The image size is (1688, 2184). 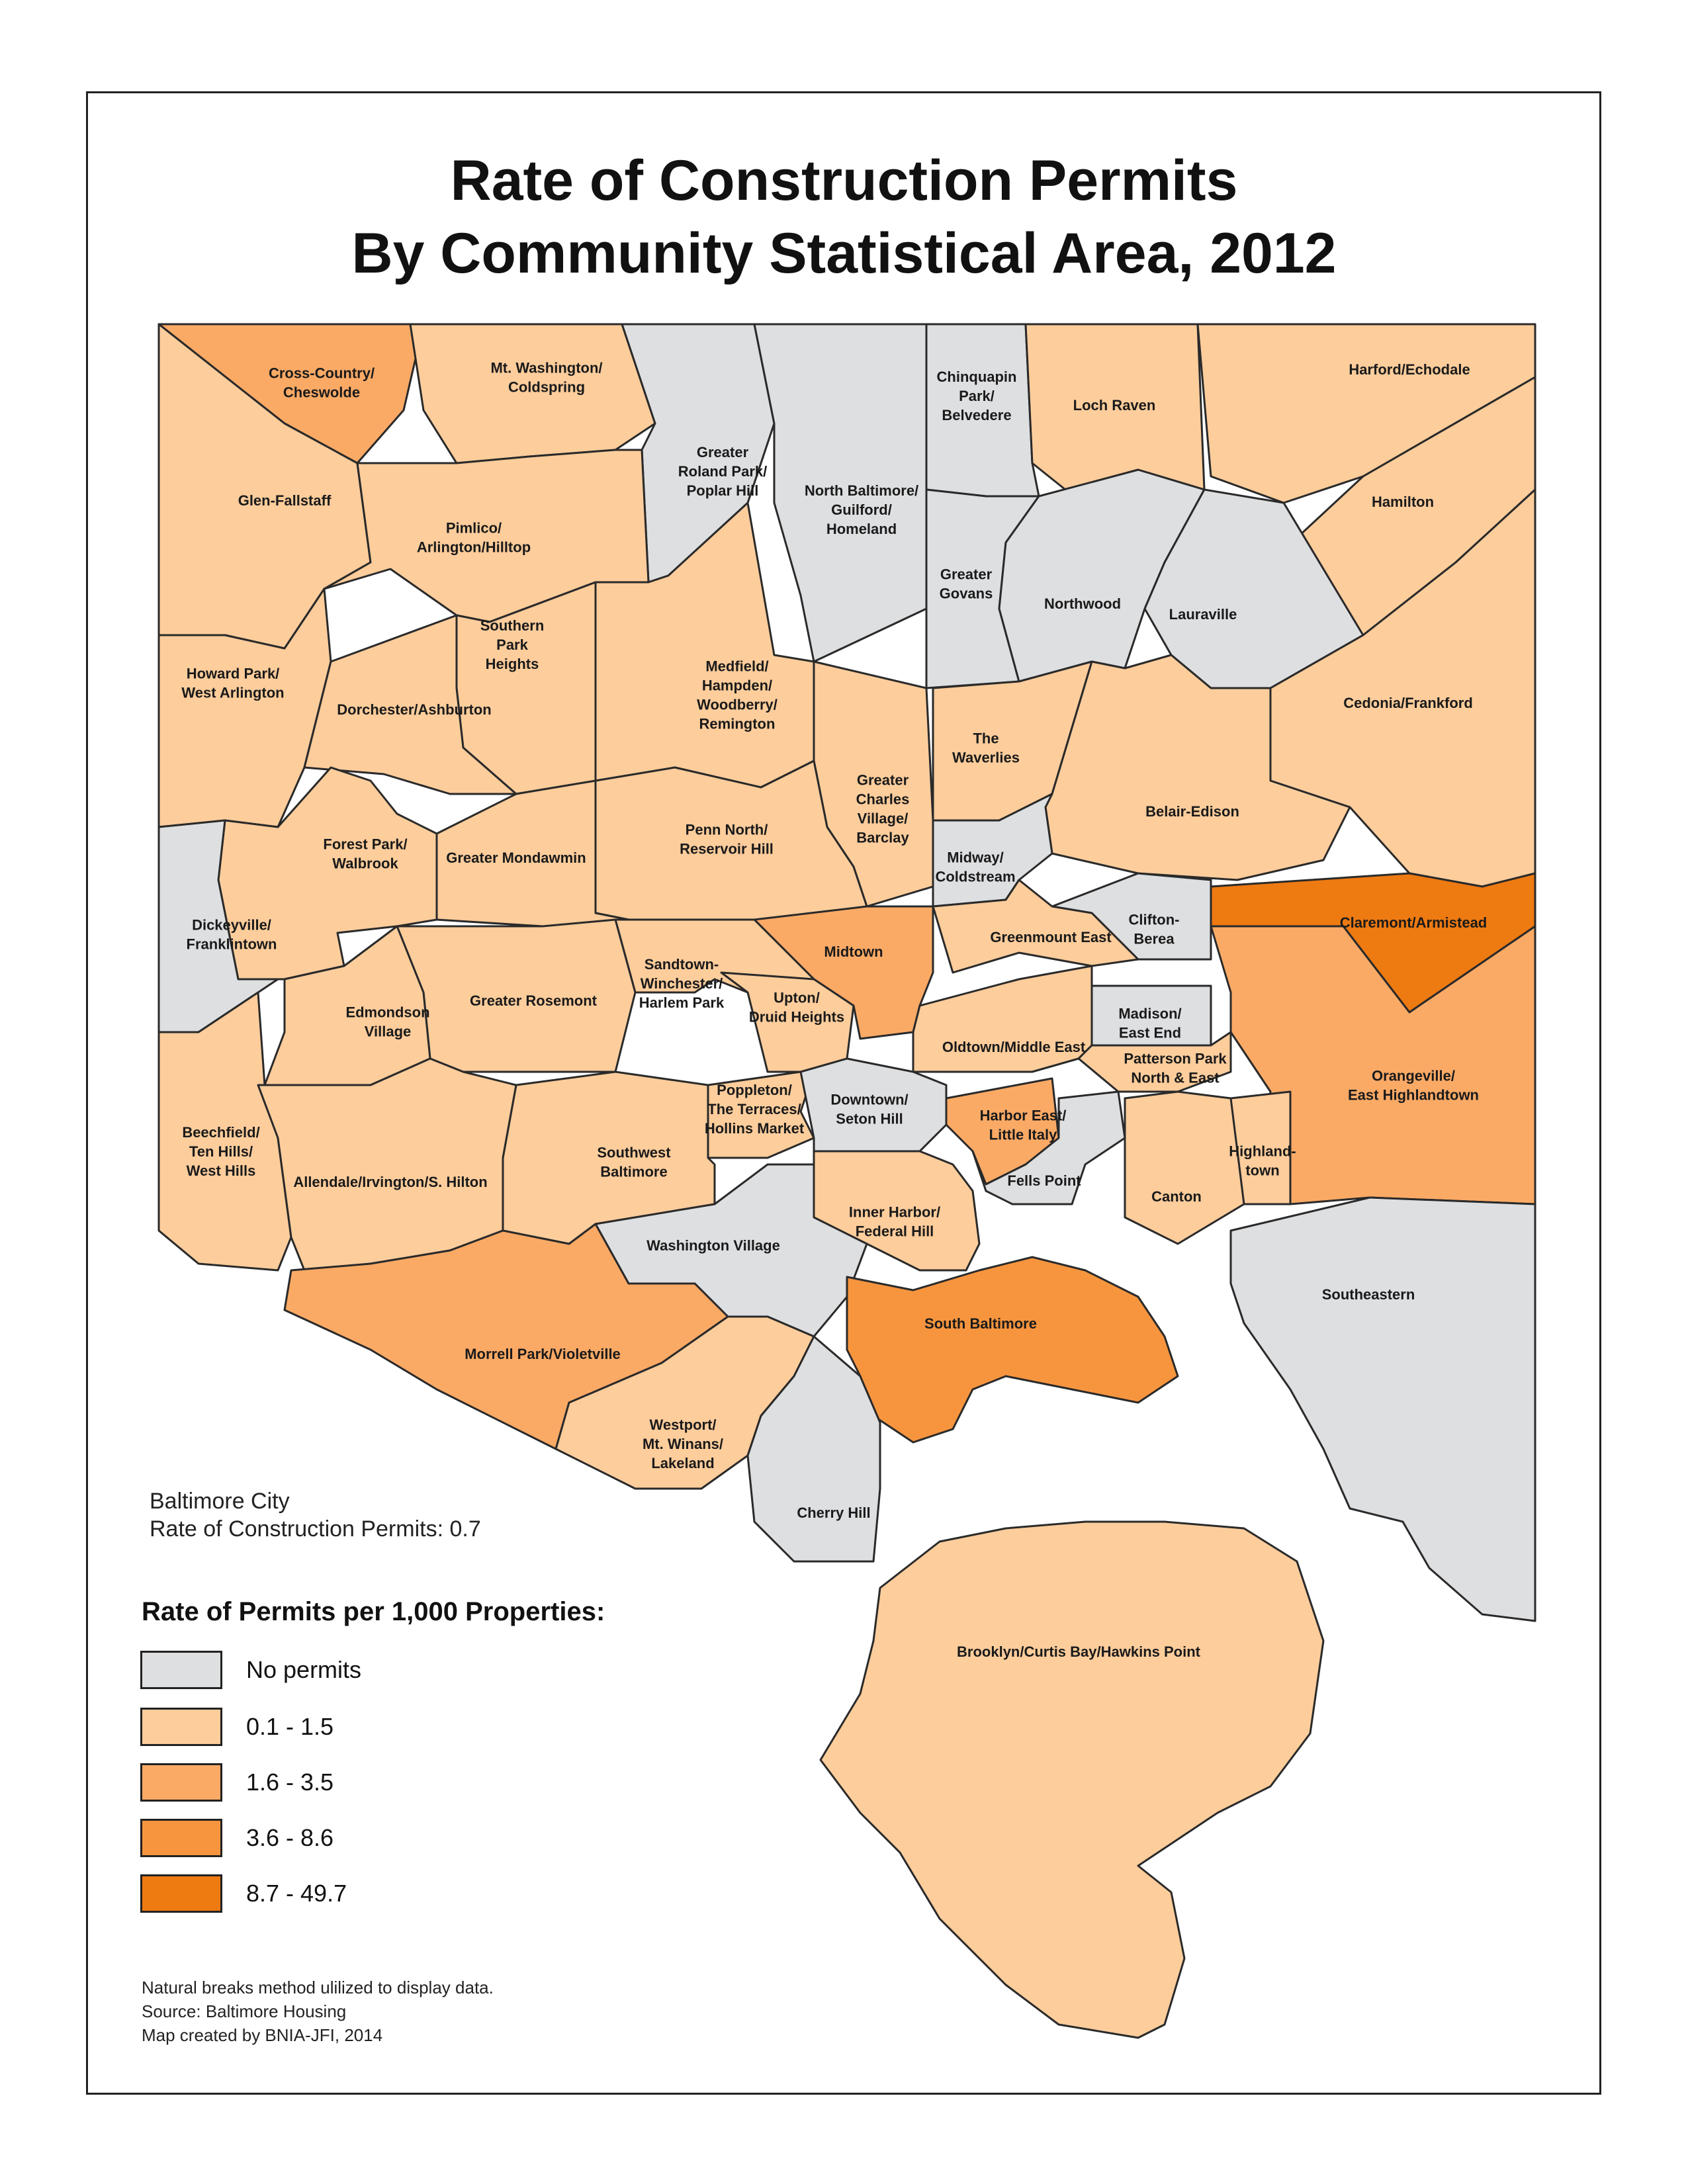 What do you see at coordinates (1150, 1033) in the screenshot?
I see `csa-label: East End` at bounding box center [1150, 1033].